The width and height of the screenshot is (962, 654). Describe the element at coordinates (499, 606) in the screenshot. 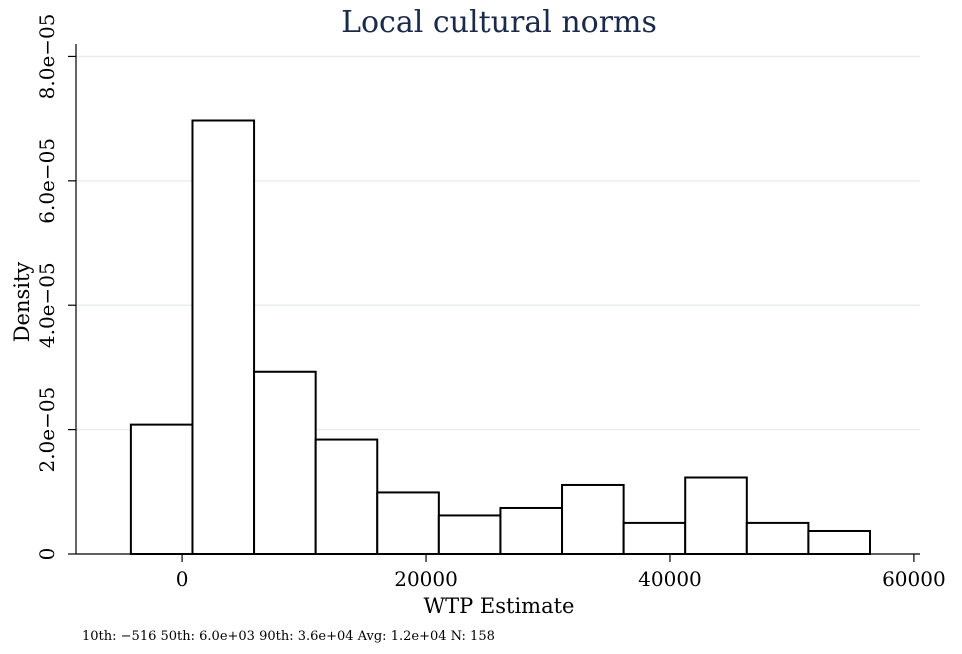

I see `x-axis-label: WTP Estimate` at that location.